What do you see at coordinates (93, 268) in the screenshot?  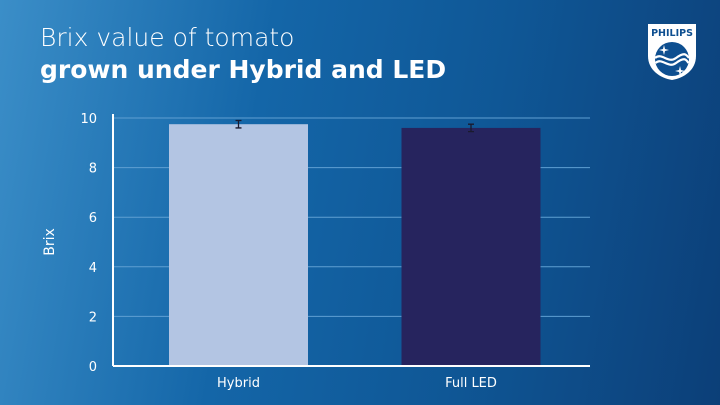 I see `y-tick-label: 4` at bounding box center [93, 268].